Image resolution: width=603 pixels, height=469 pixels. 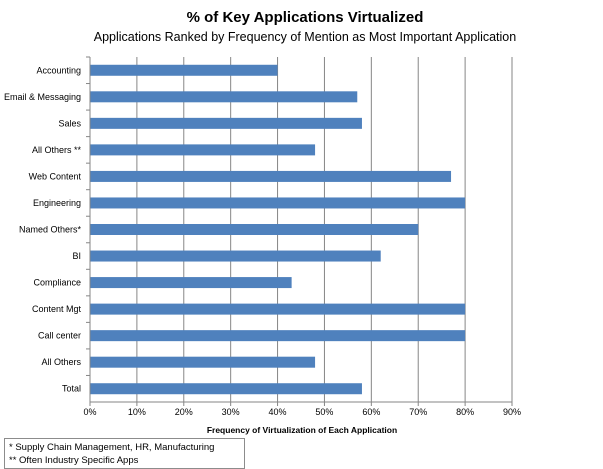 What do you see at coordinates (465, 412) in the screenshot?
I see `x-tick-label: 80%` at bounding box center [465, 412].